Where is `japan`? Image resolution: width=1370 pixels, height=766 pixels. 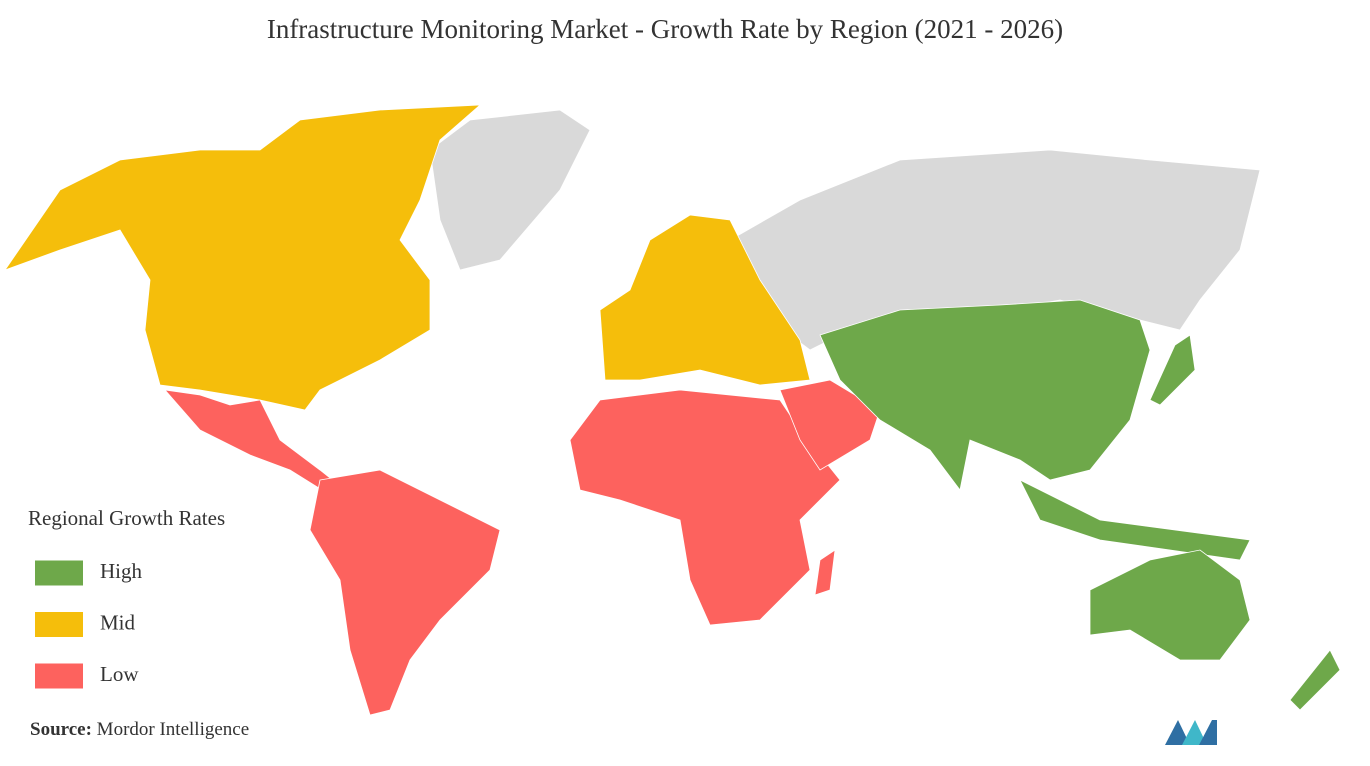 japan is located at coordinates (1172, 370).